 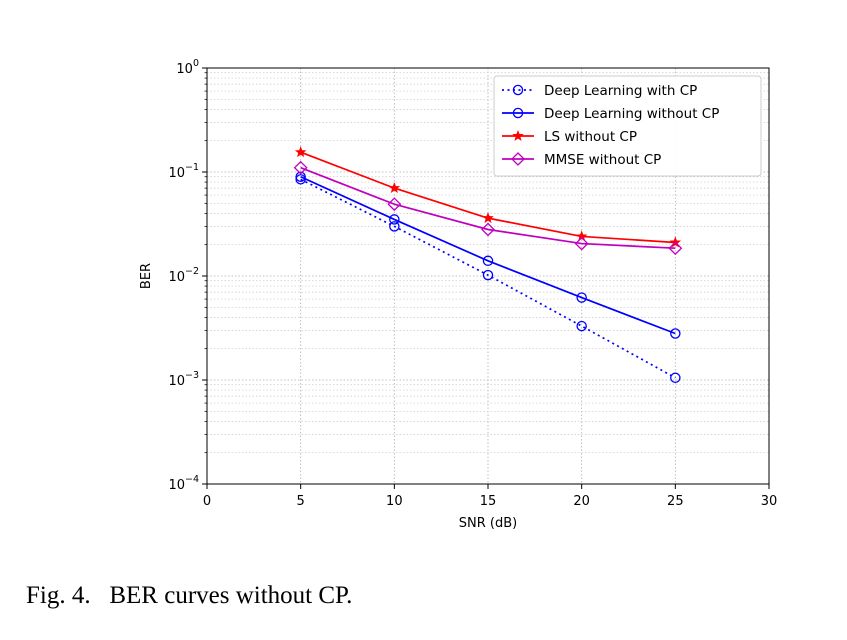 I want to click on y-tick-label: 10⁻², so click(x=183, y=275).